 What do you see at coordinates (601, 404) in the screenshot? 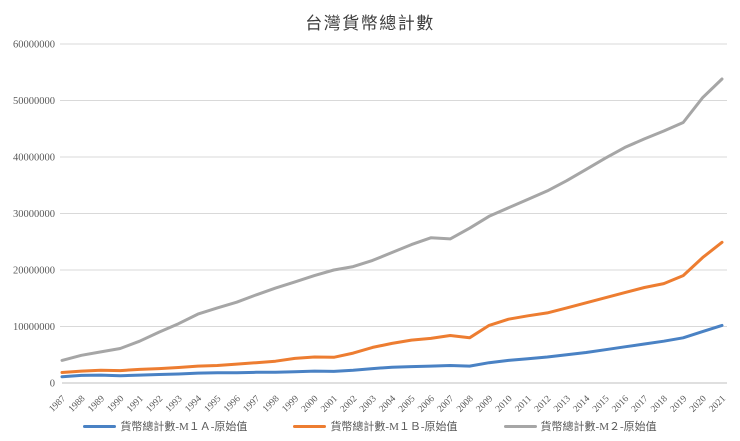
I see `x-tick-label: 2015` at bounding box center [601, 404].